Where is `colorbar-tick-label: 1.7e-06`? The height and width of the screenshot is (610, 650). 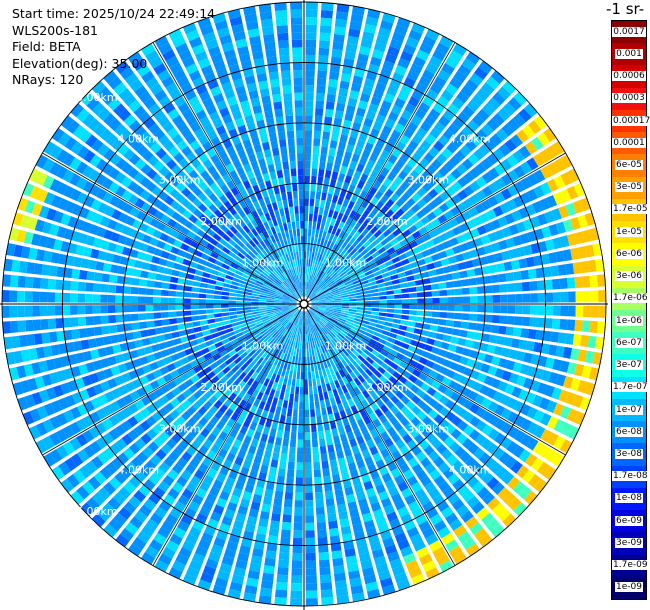
colorbar-tick-label: 1.7e-06 is located at coordinates (630, 298).